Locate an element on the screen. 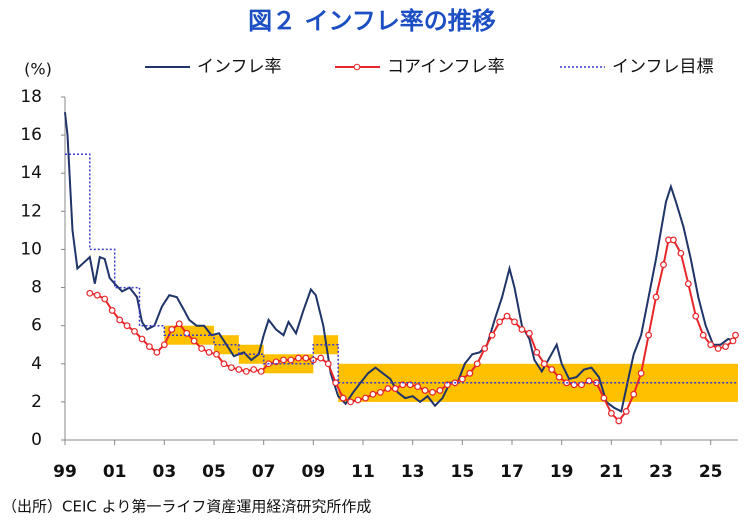 Image resolution: width=745 pixels, height=524 pixels. x-tick-label: 99 is located at coordinates (65, 472).